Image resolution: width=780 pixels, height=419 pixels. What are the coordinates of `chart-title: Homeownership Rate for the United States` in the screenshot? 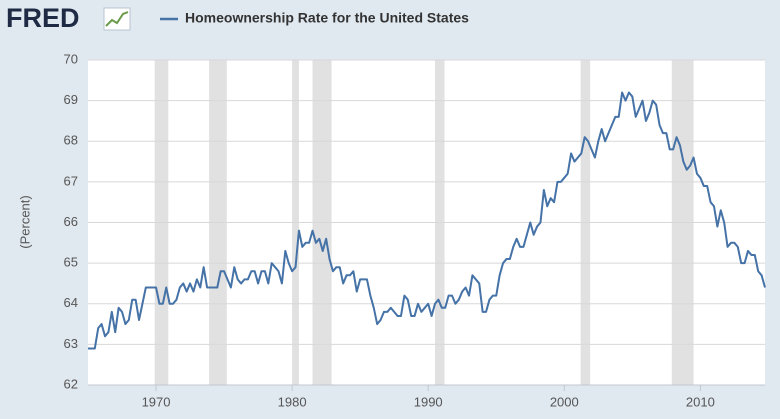 It's located at (327, 18).